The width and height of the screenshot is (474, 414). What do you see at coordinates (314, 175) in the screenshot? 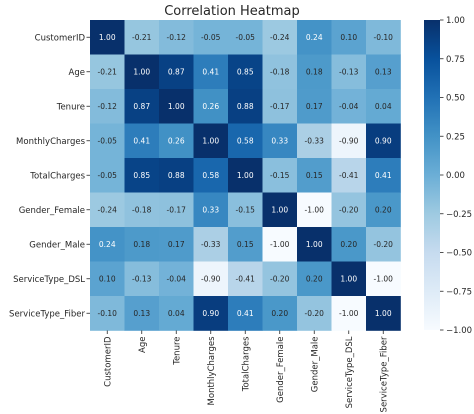
I see `cell-value-label: 0.15` at bounding box center [314, 175].